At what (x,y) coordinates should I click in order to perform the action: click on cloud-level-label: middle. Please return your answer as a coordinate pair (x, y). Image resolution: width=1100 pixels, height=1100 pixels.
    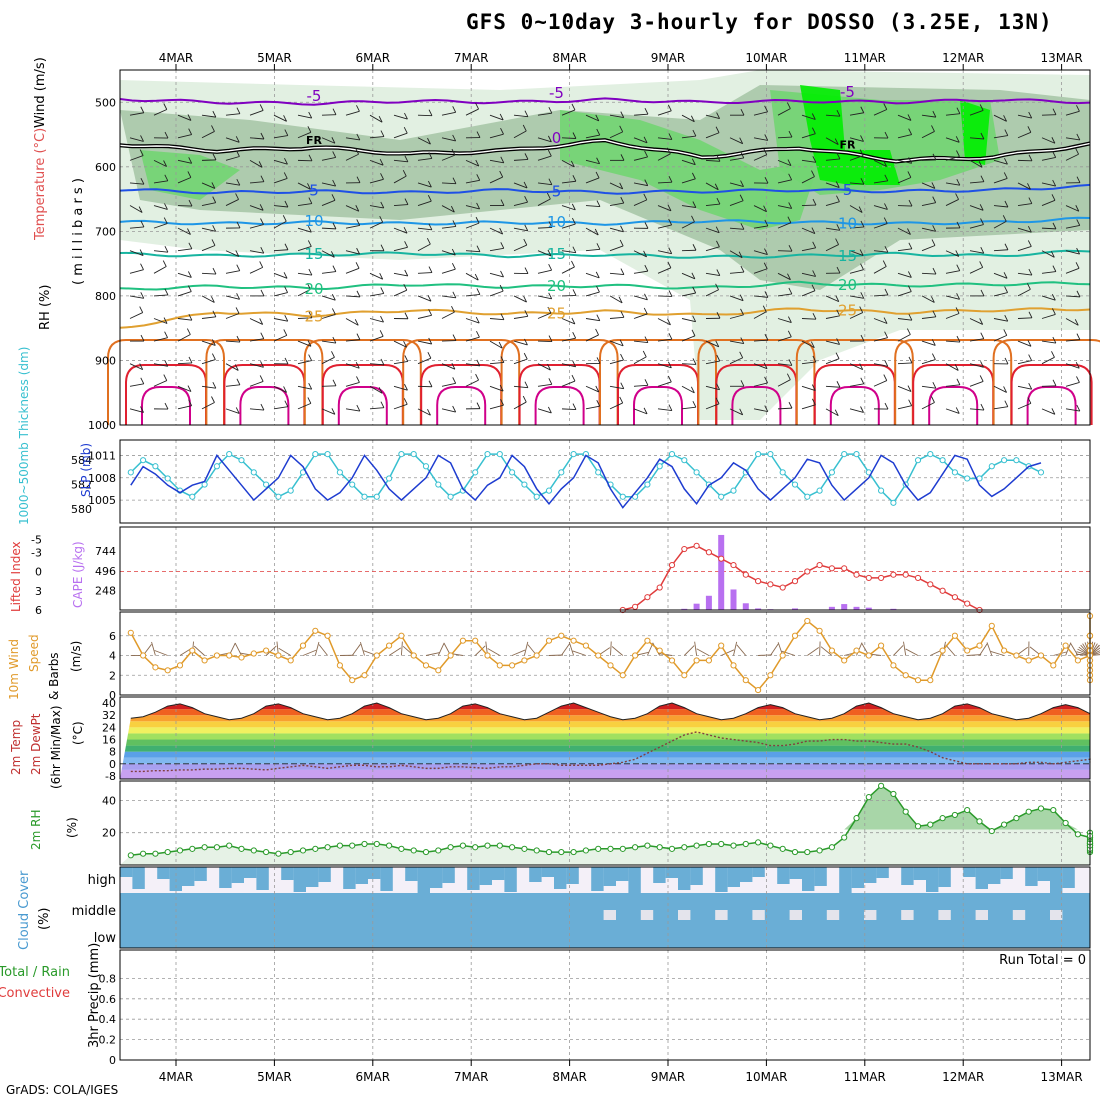
    Looking at the image, I should click on (94, 911).